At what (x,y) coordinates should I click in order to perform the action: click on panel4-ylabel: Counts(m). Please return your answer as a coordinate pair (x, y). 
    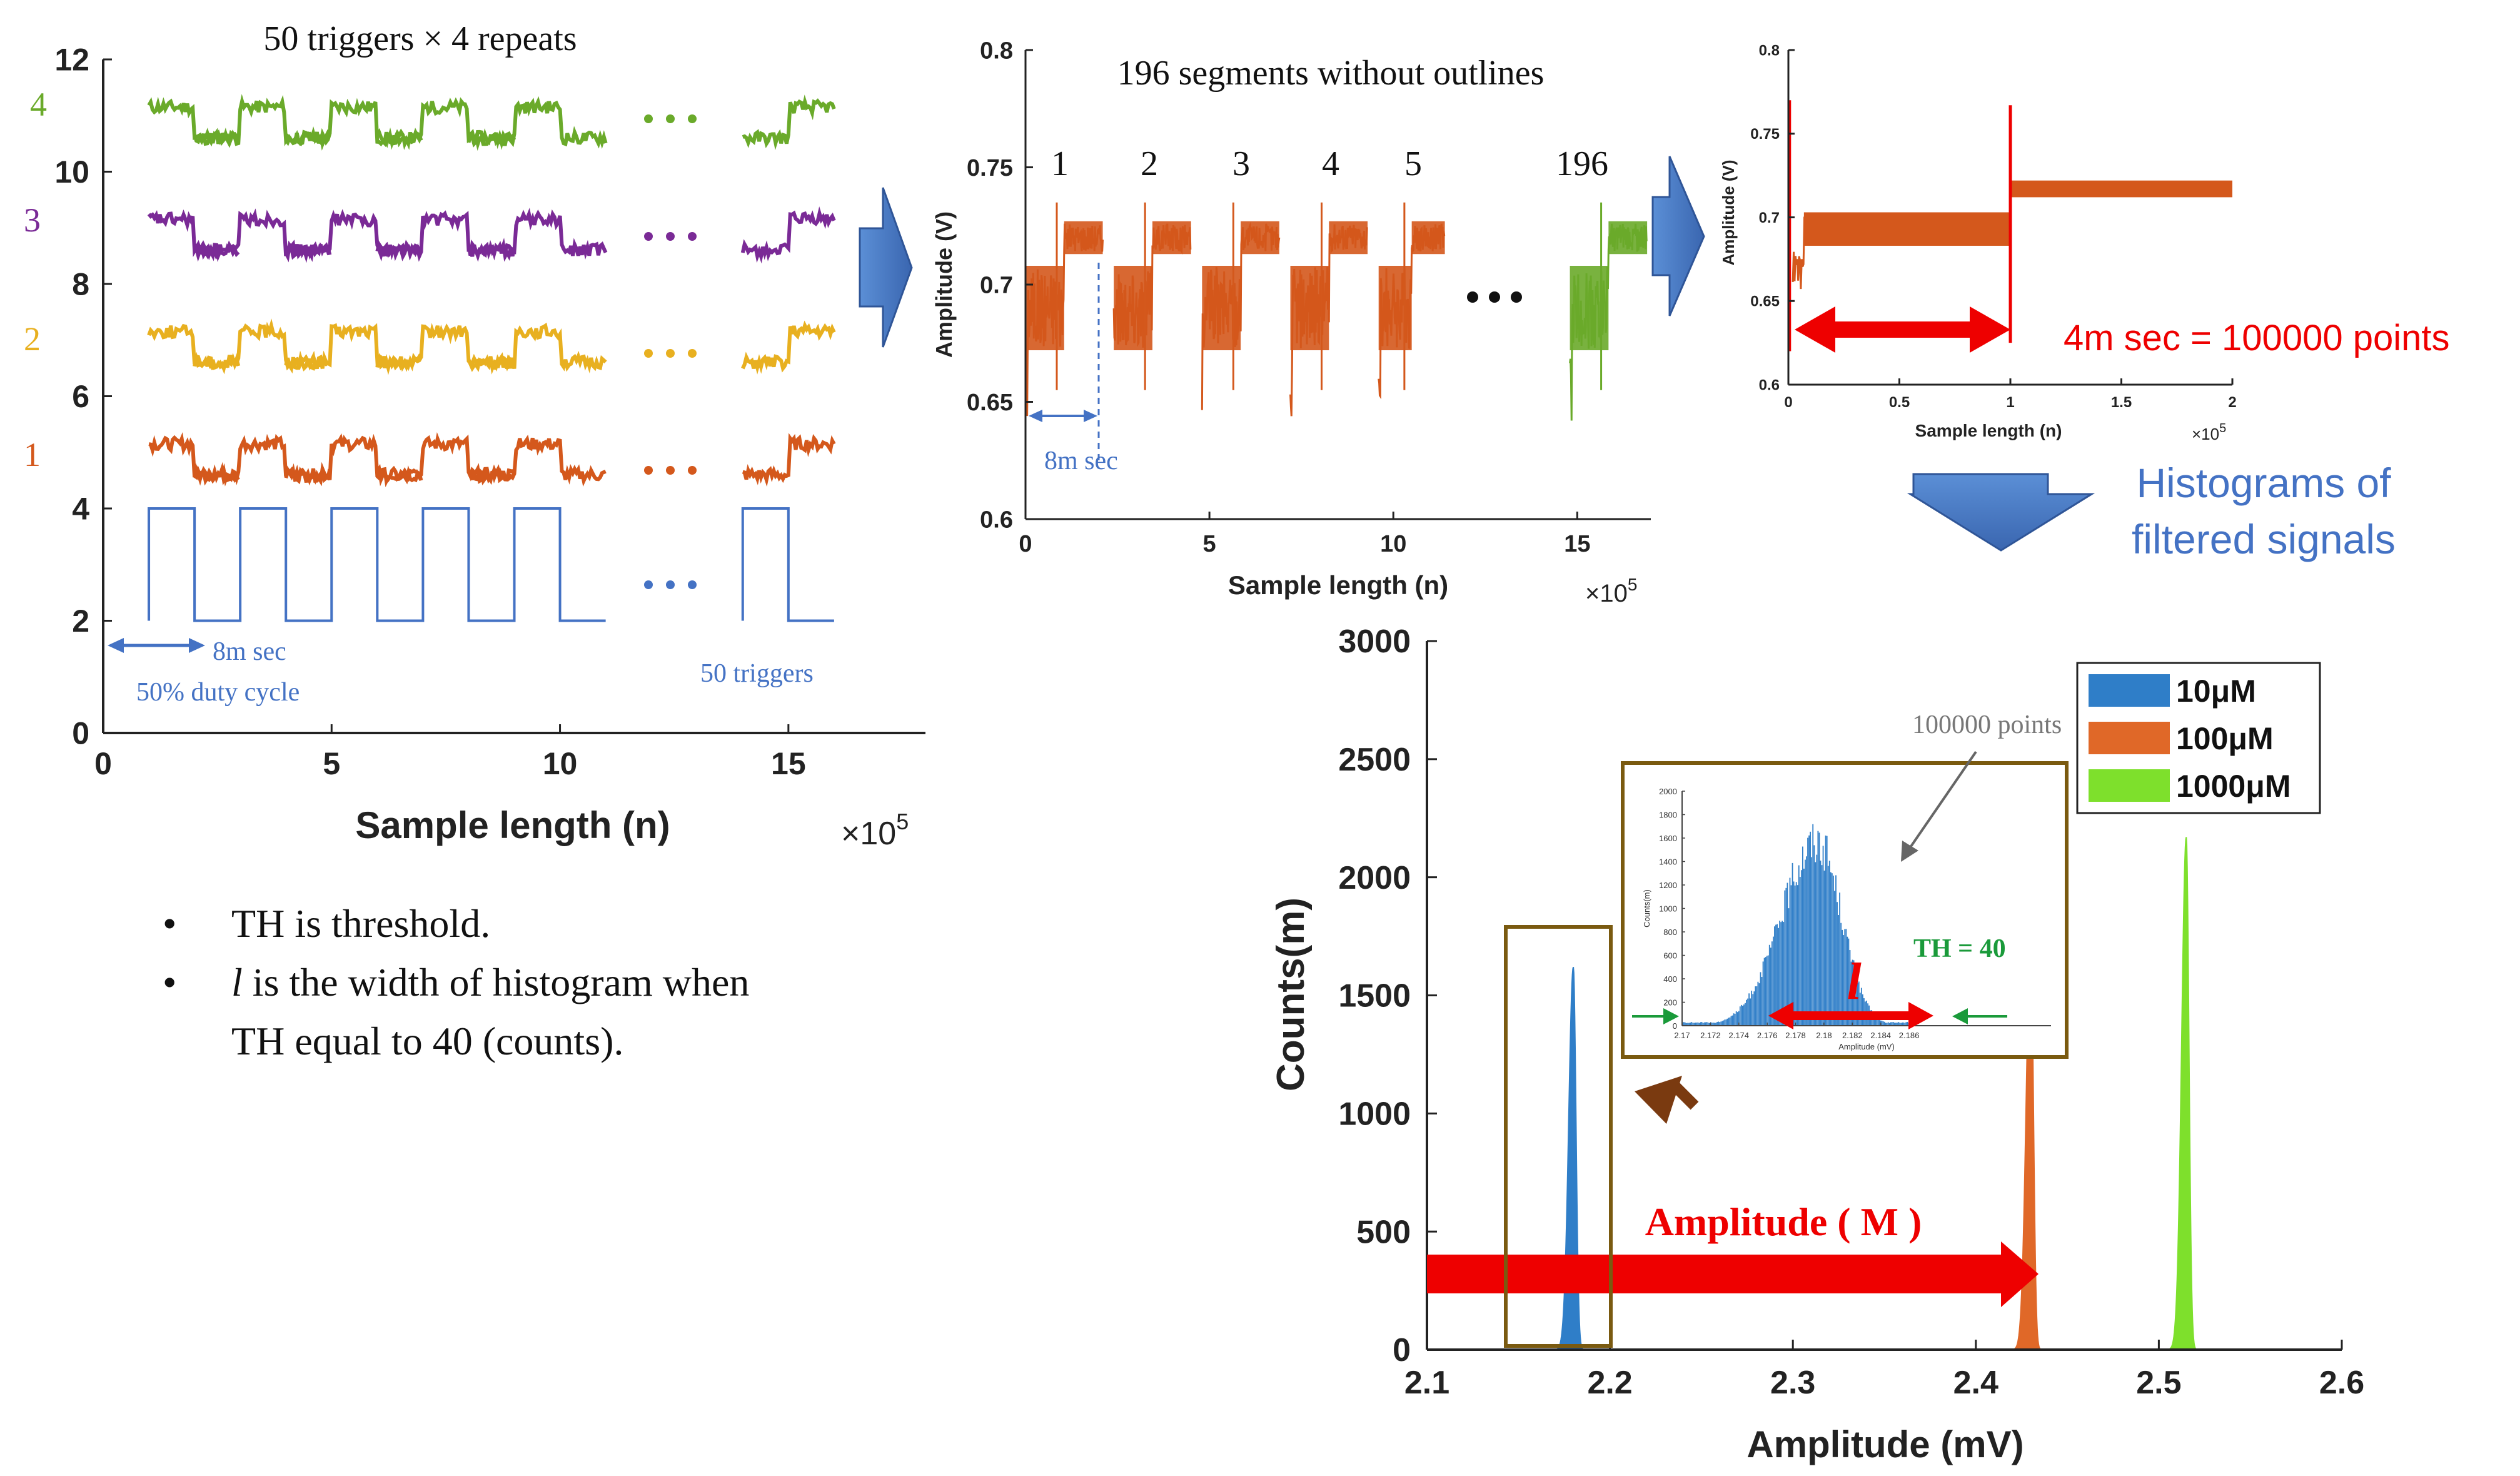
    Looking at the image, I should click on (1291, 994).